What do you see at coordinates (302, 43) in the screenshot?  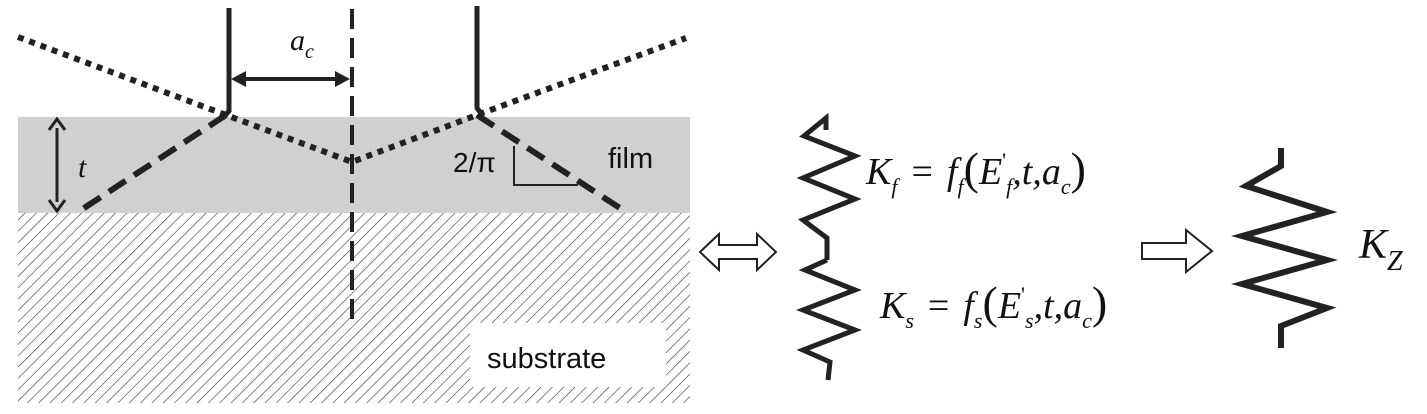 I see `label-ac: ac` at bounding box center [302, 43].